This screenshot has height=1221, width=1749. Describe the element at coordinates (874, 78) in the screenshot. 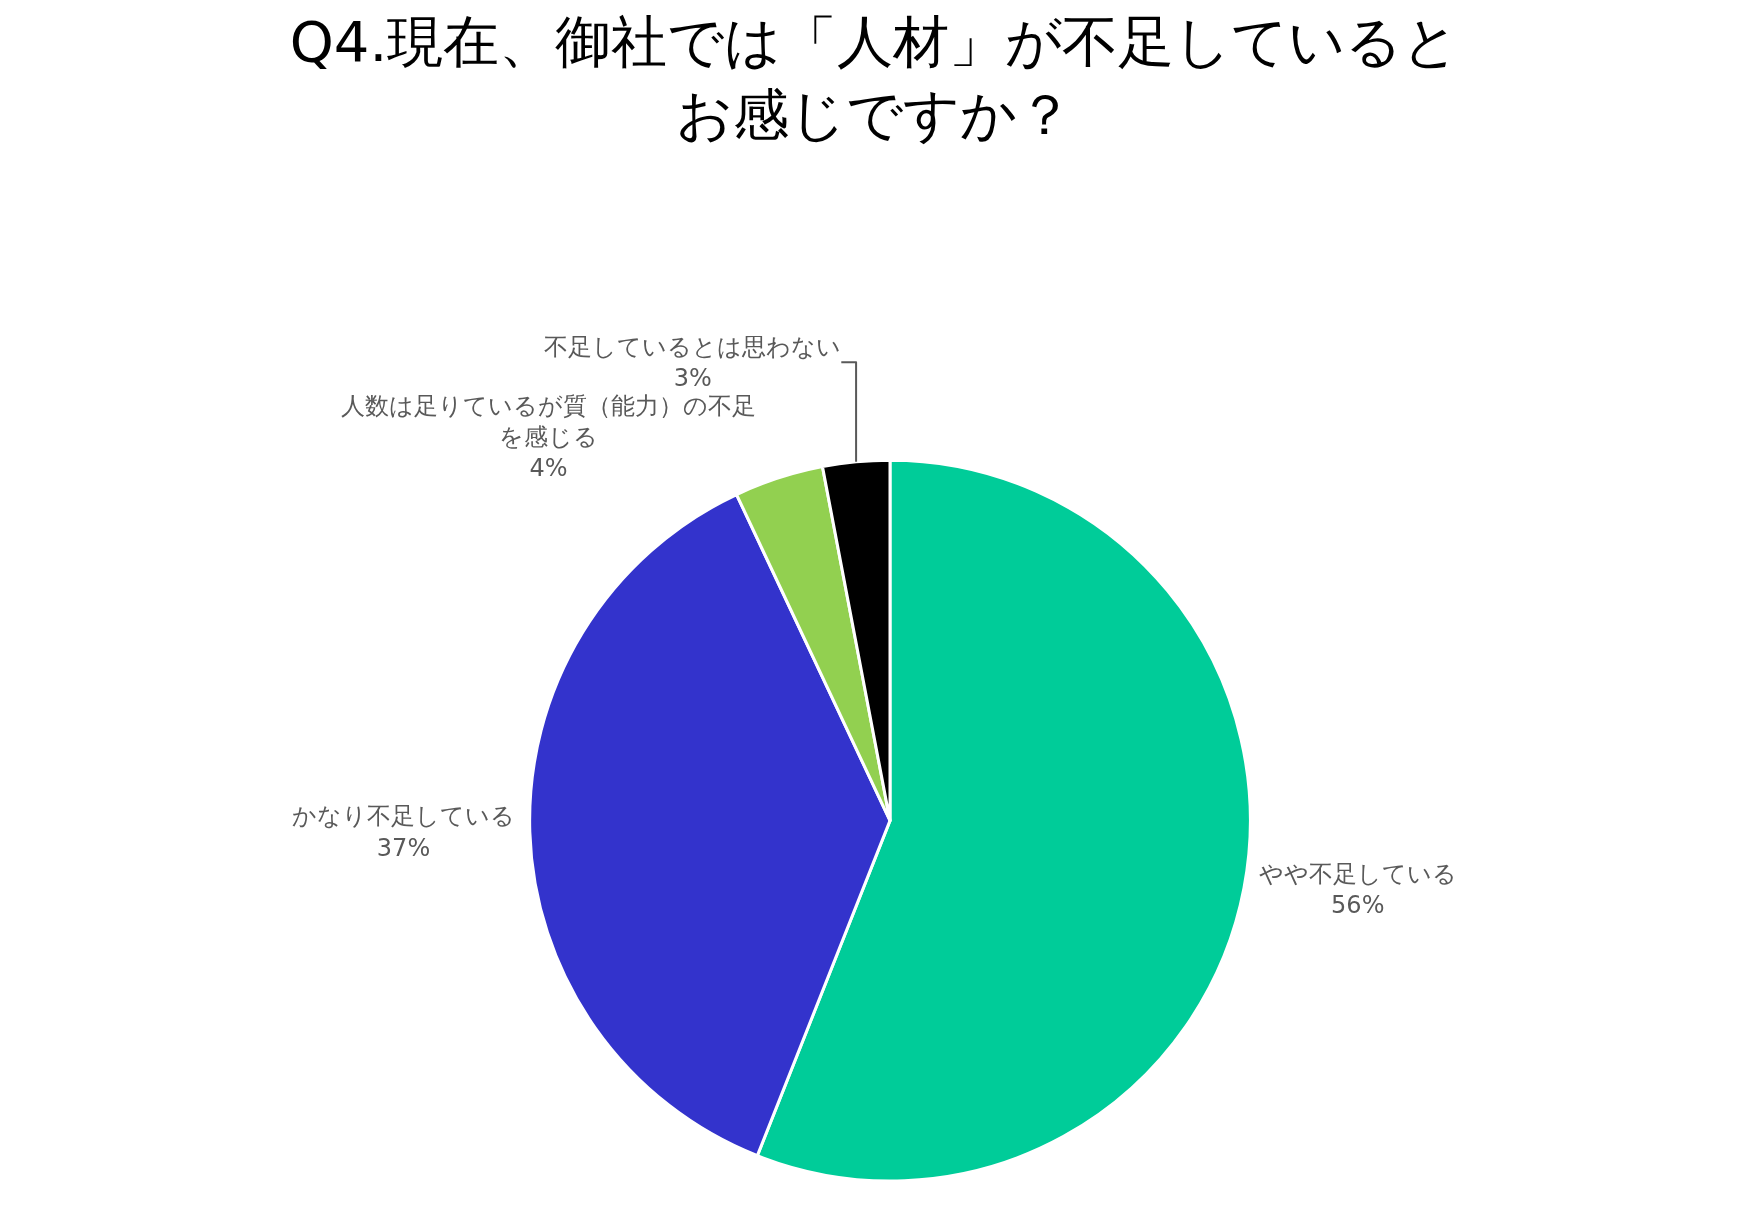

I see `chart-title: Q4.現在、御社では「人材」が不足しているとお感じですか？` at that location.